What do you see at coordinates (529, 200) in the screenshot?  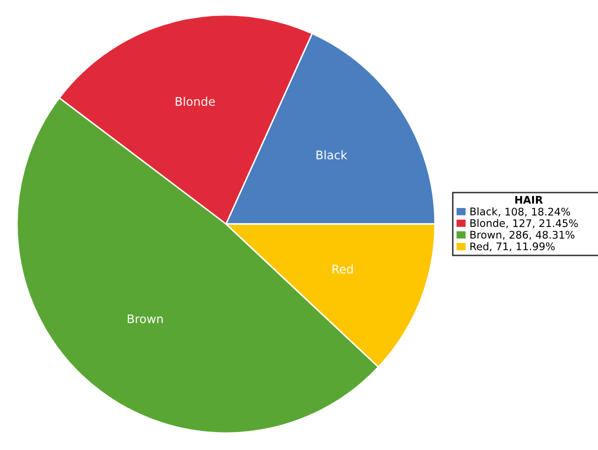 I see `legend-title: HAIR` at bounding box center [529, 200].